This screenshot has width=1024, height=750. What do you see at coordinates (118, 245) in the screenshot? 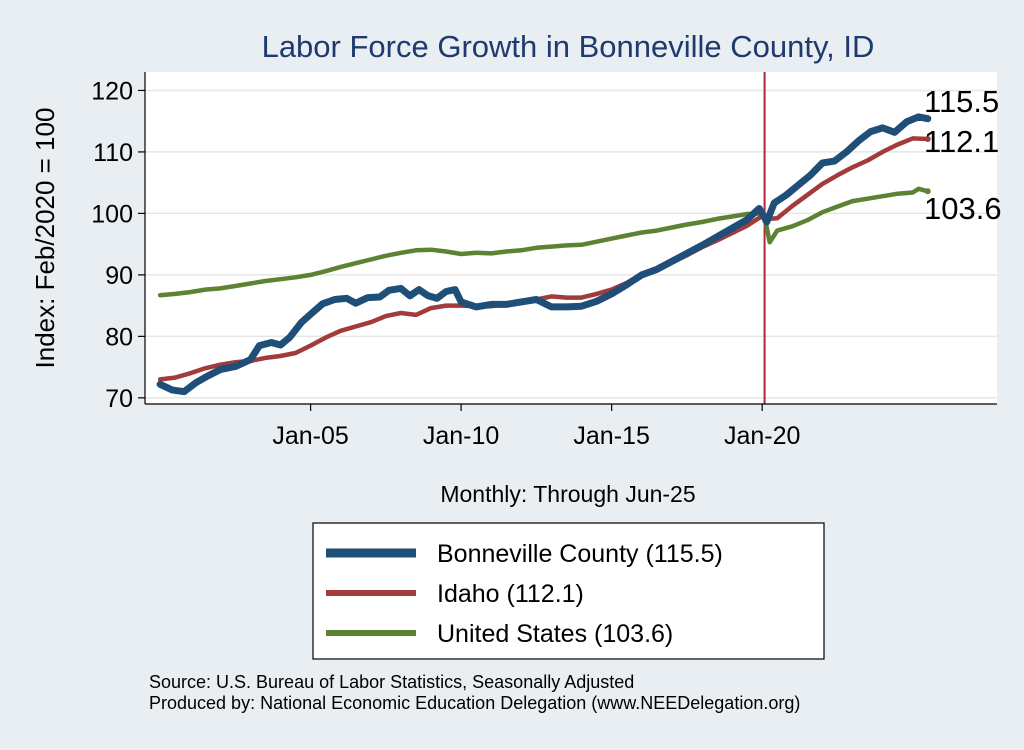
I see `y-axis-ticks: 70 80 90 100 110 120` at bounding box center [118, 245].